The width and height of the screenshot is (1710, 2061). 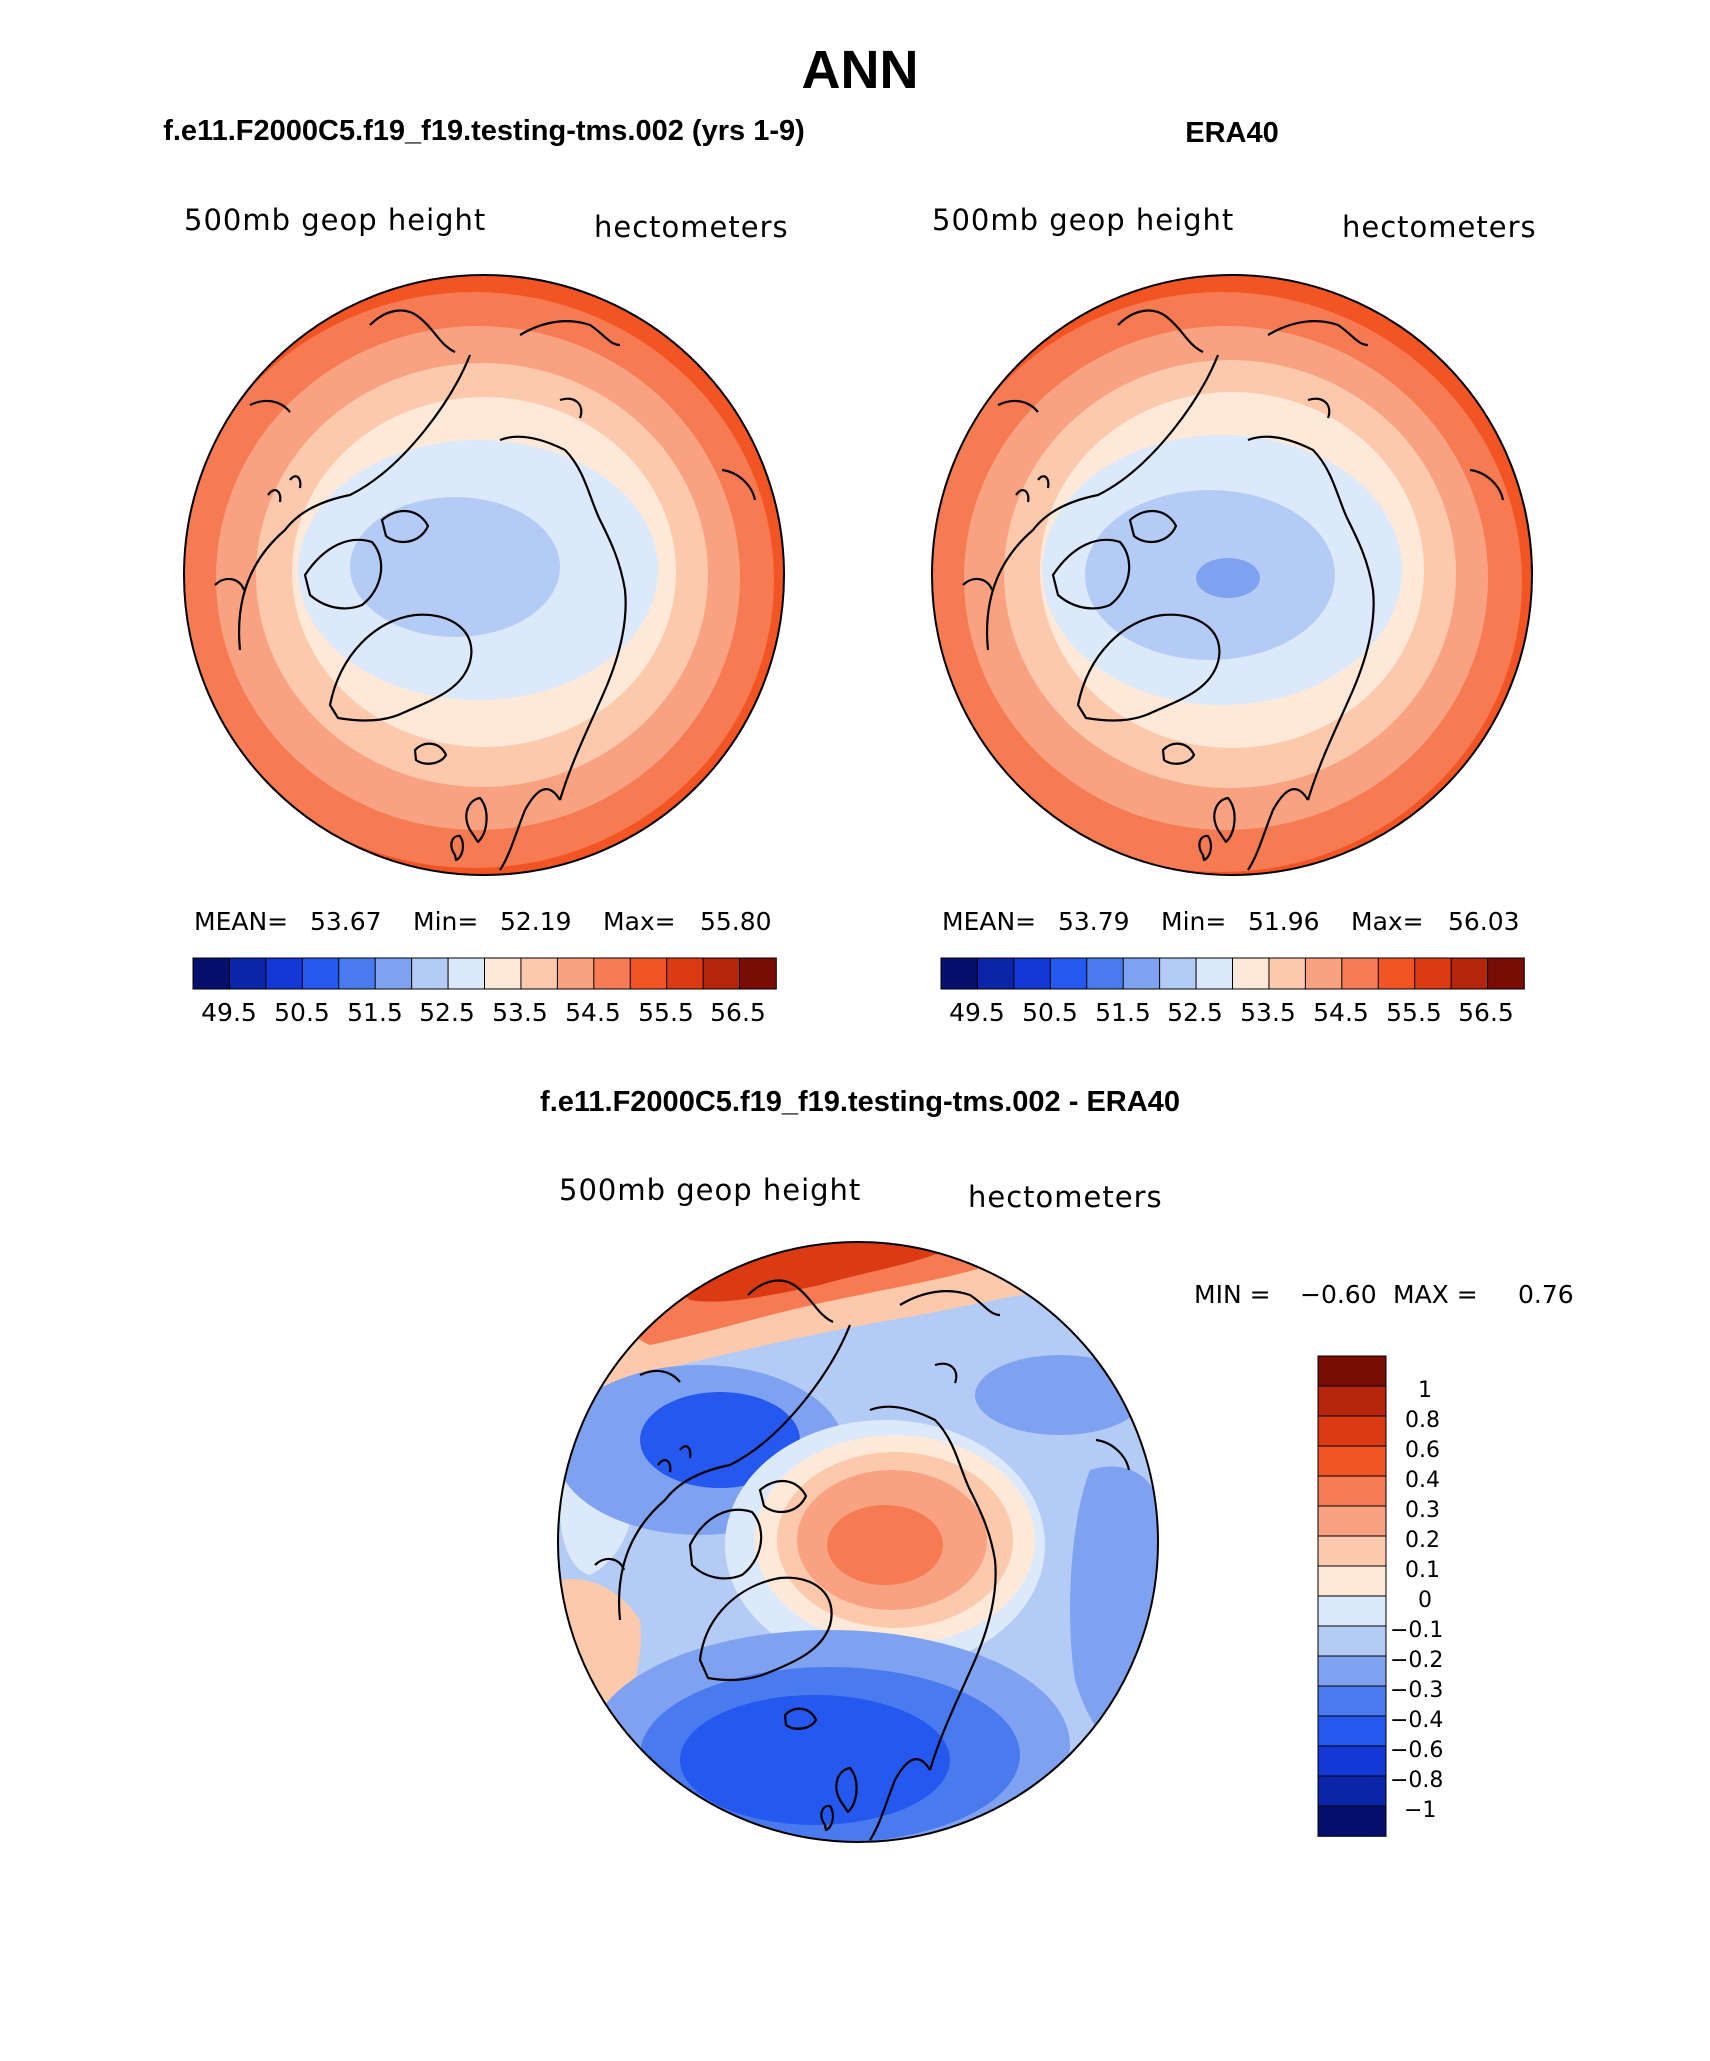 What do you see at coordinates (1422, 1540) in the screenshot?
I see `colorbar-label: 0.2` at bounding box center [1422, 1540].